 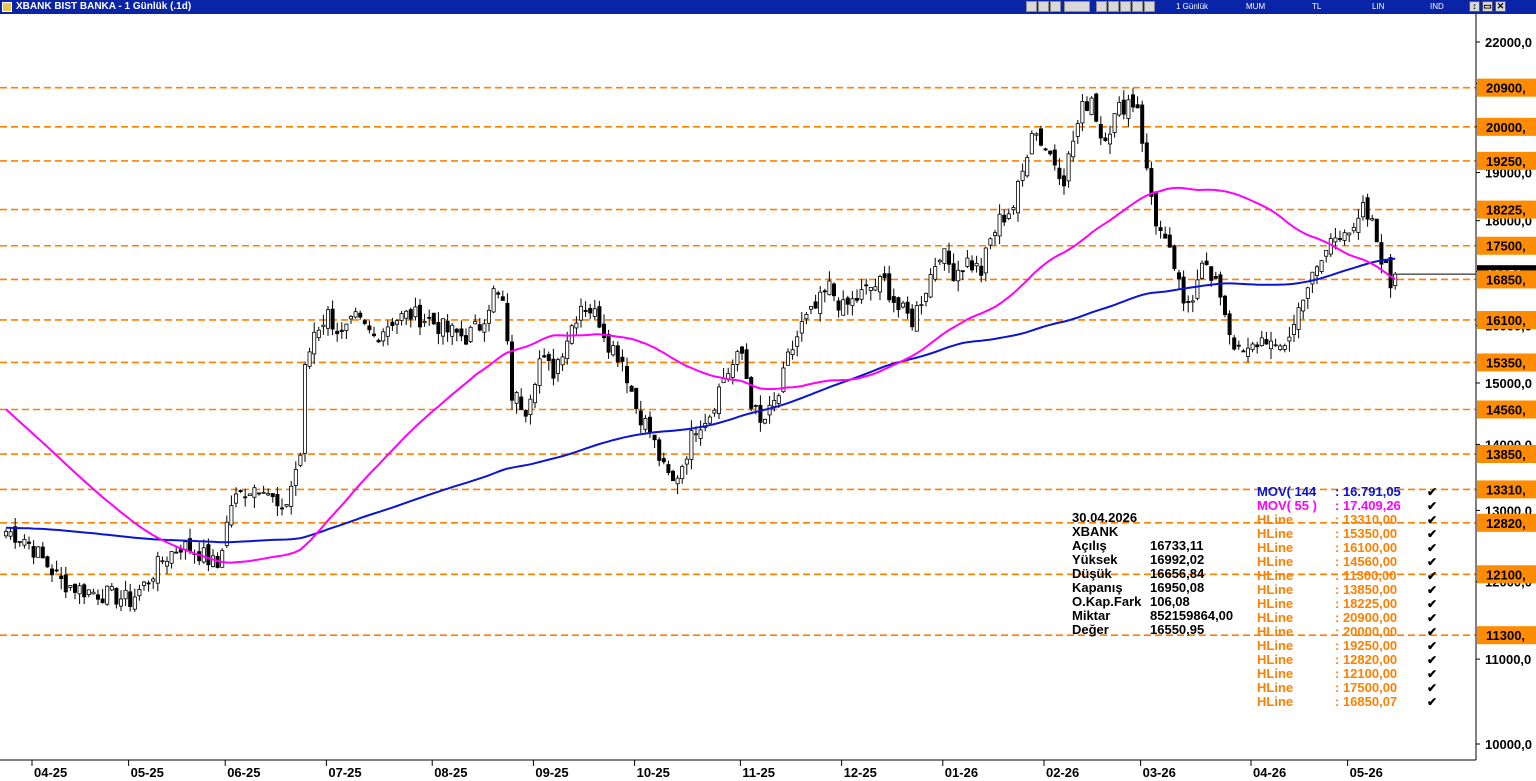 What do you see at coordinates (1256, 6) in the screenshot?
I see `chart-type-menu: MUM` at bounding box center [1256, 6].